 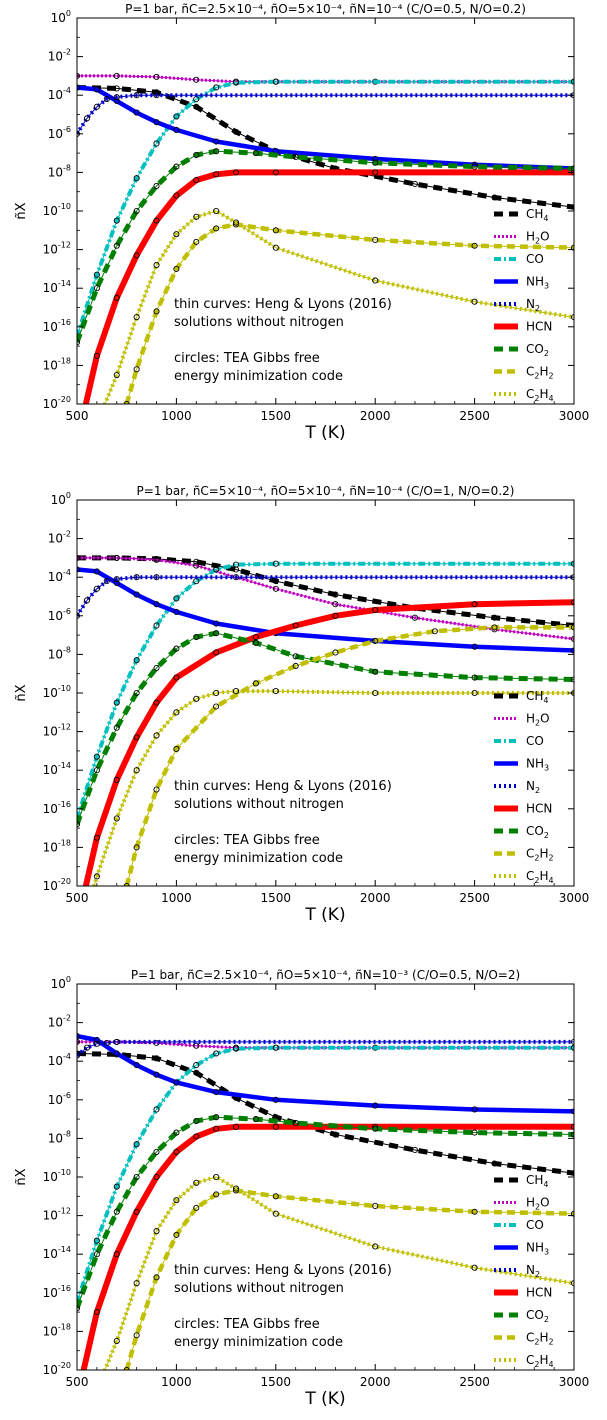 What do you see at coordinates (283, 1270) in the screenshot?
I see `annotation-text: thin curves: Heng & Lyons (2016)` at bounding box center [283, 1270].